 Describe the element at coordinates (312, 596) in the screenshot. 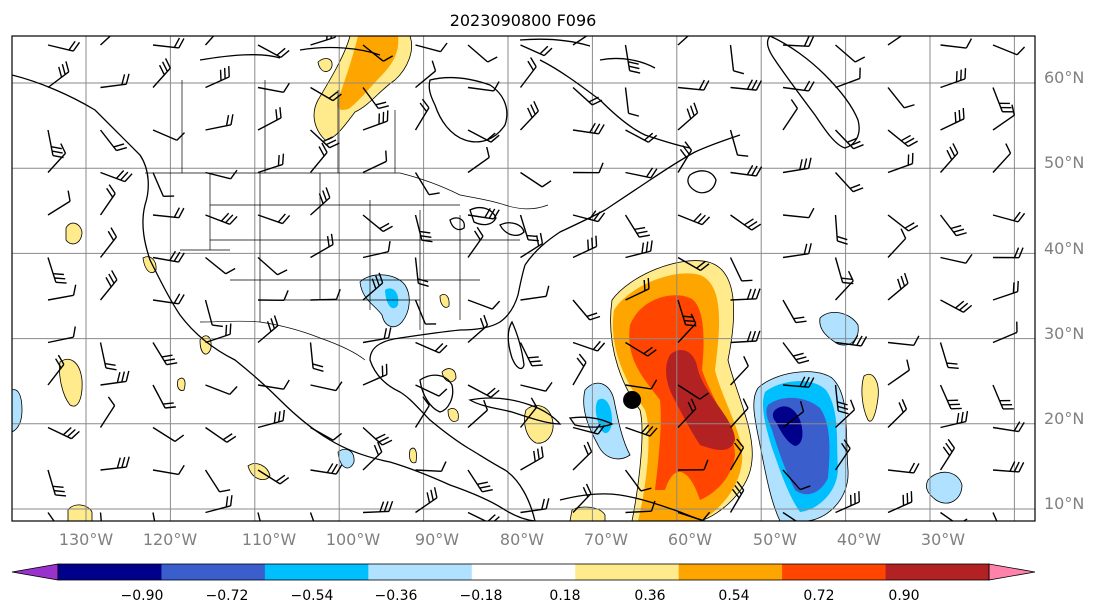

I see `colorbar-tick-label: −0.54` at that location.